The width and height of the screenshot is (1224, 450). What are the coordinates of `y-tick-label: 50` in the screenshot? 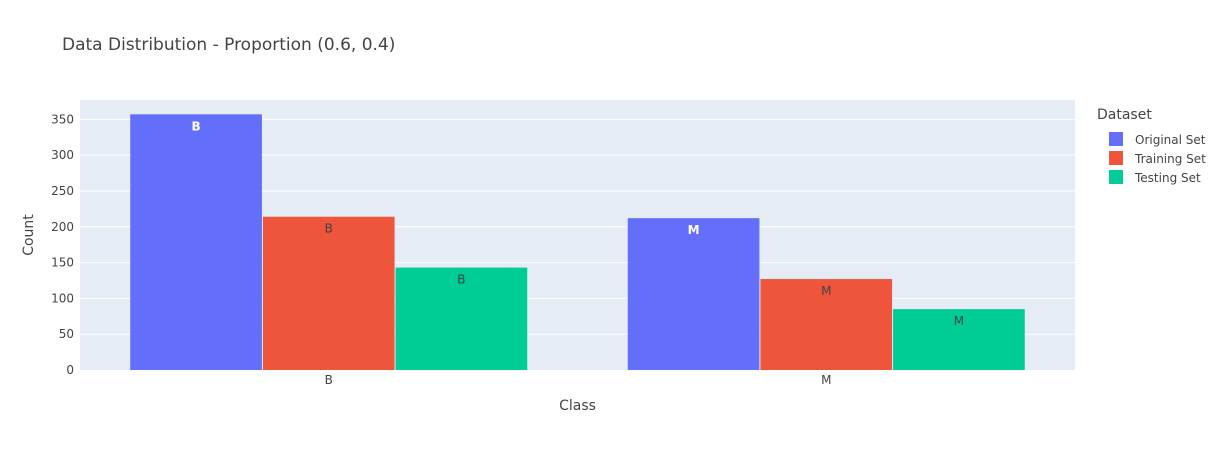 It's located at (66, 334).